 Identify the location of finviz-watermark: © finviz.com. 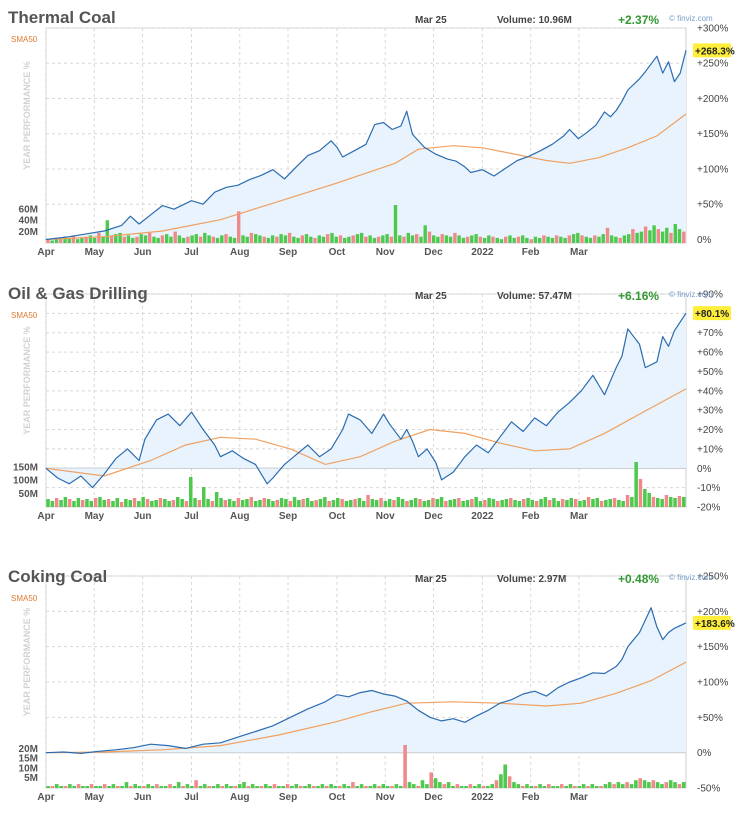
(691, 18).